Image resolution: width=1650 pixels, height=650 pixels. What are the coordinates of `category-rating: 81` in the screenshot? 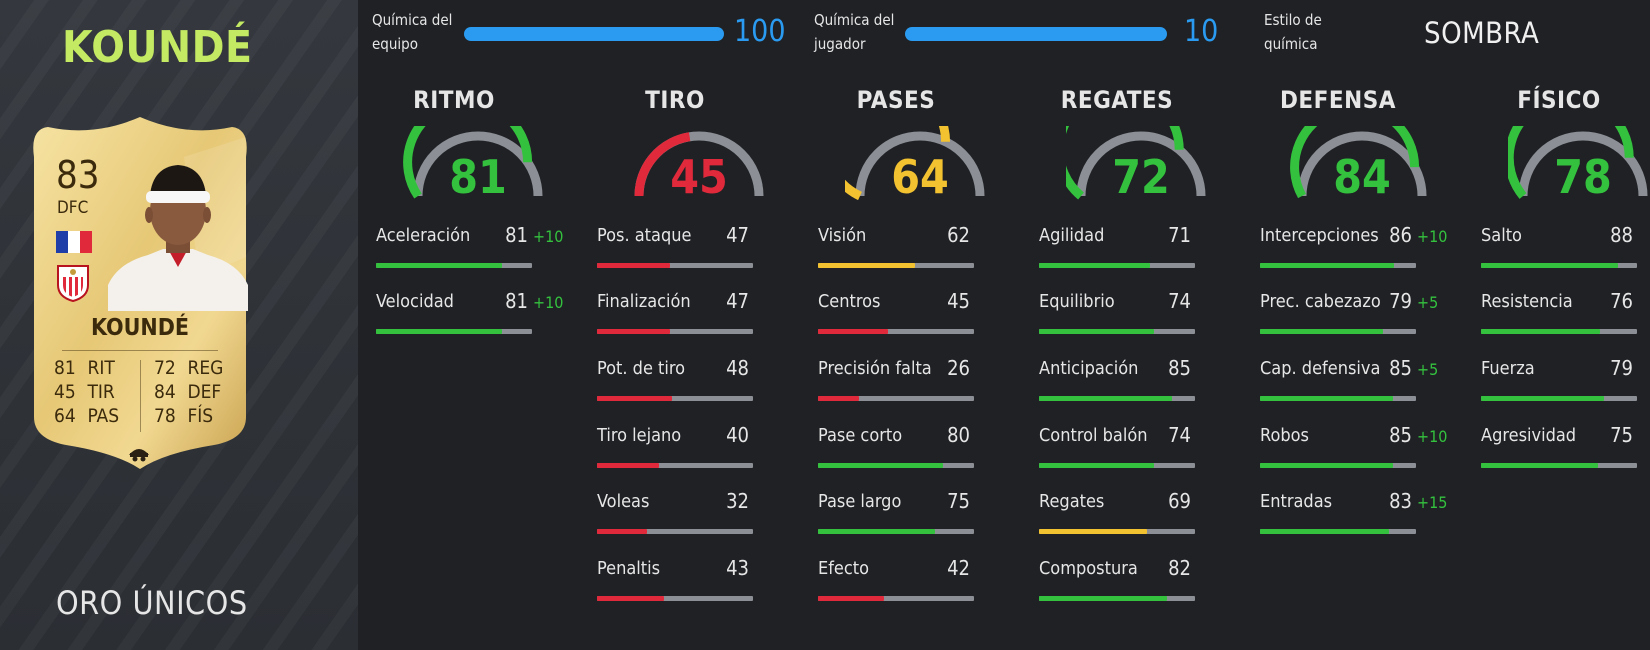 It's located at (478, 177).